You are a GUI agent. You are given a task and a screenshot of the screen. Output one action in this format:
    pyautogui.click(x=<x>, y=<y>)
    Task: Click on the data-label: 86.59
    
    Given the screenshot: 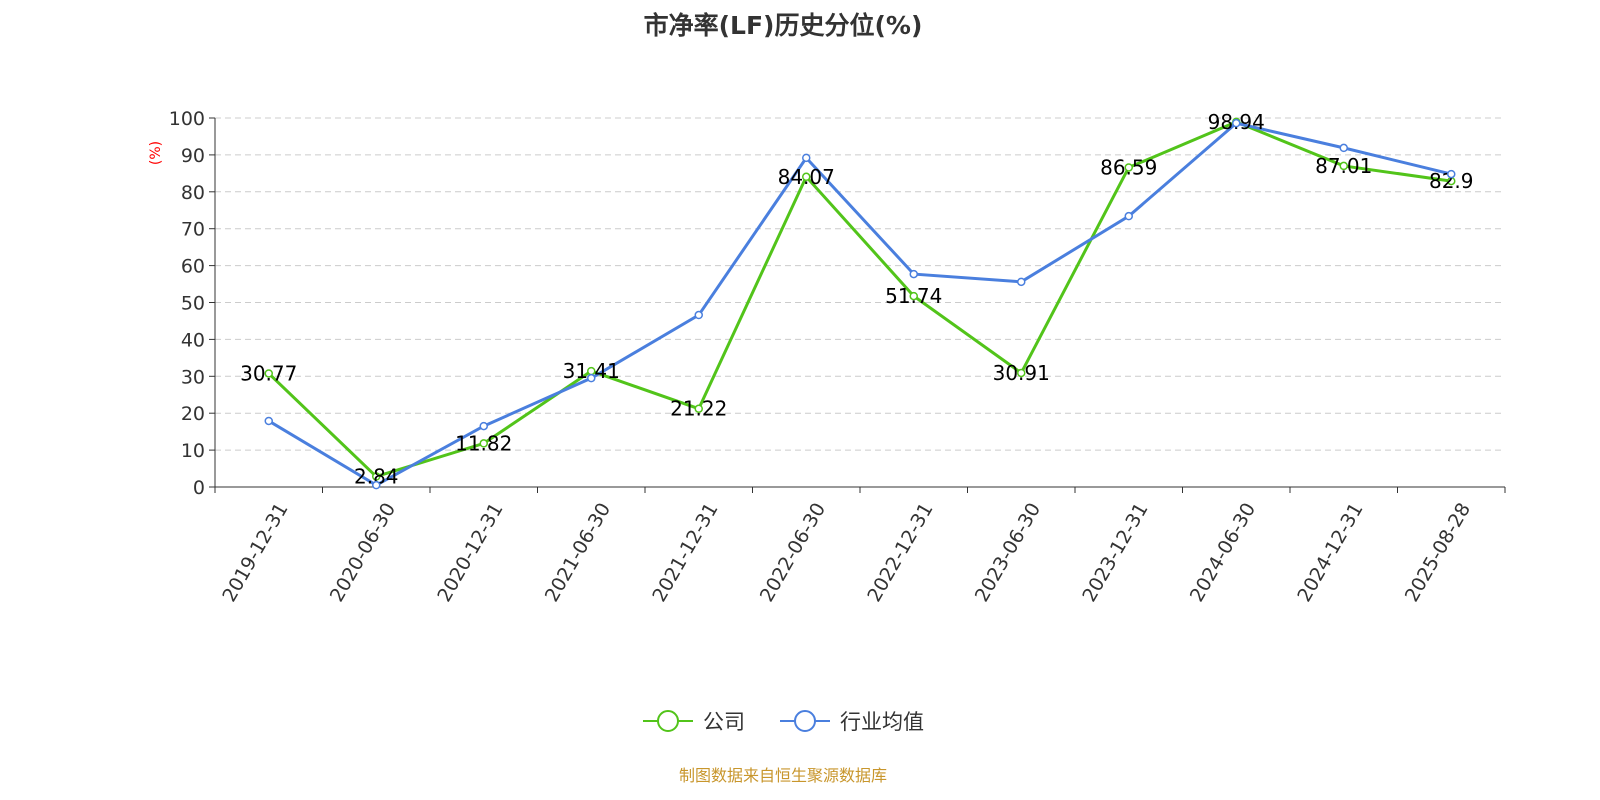 What is the action you would take?
    pyautogui.click(x=1128, y=167)
    